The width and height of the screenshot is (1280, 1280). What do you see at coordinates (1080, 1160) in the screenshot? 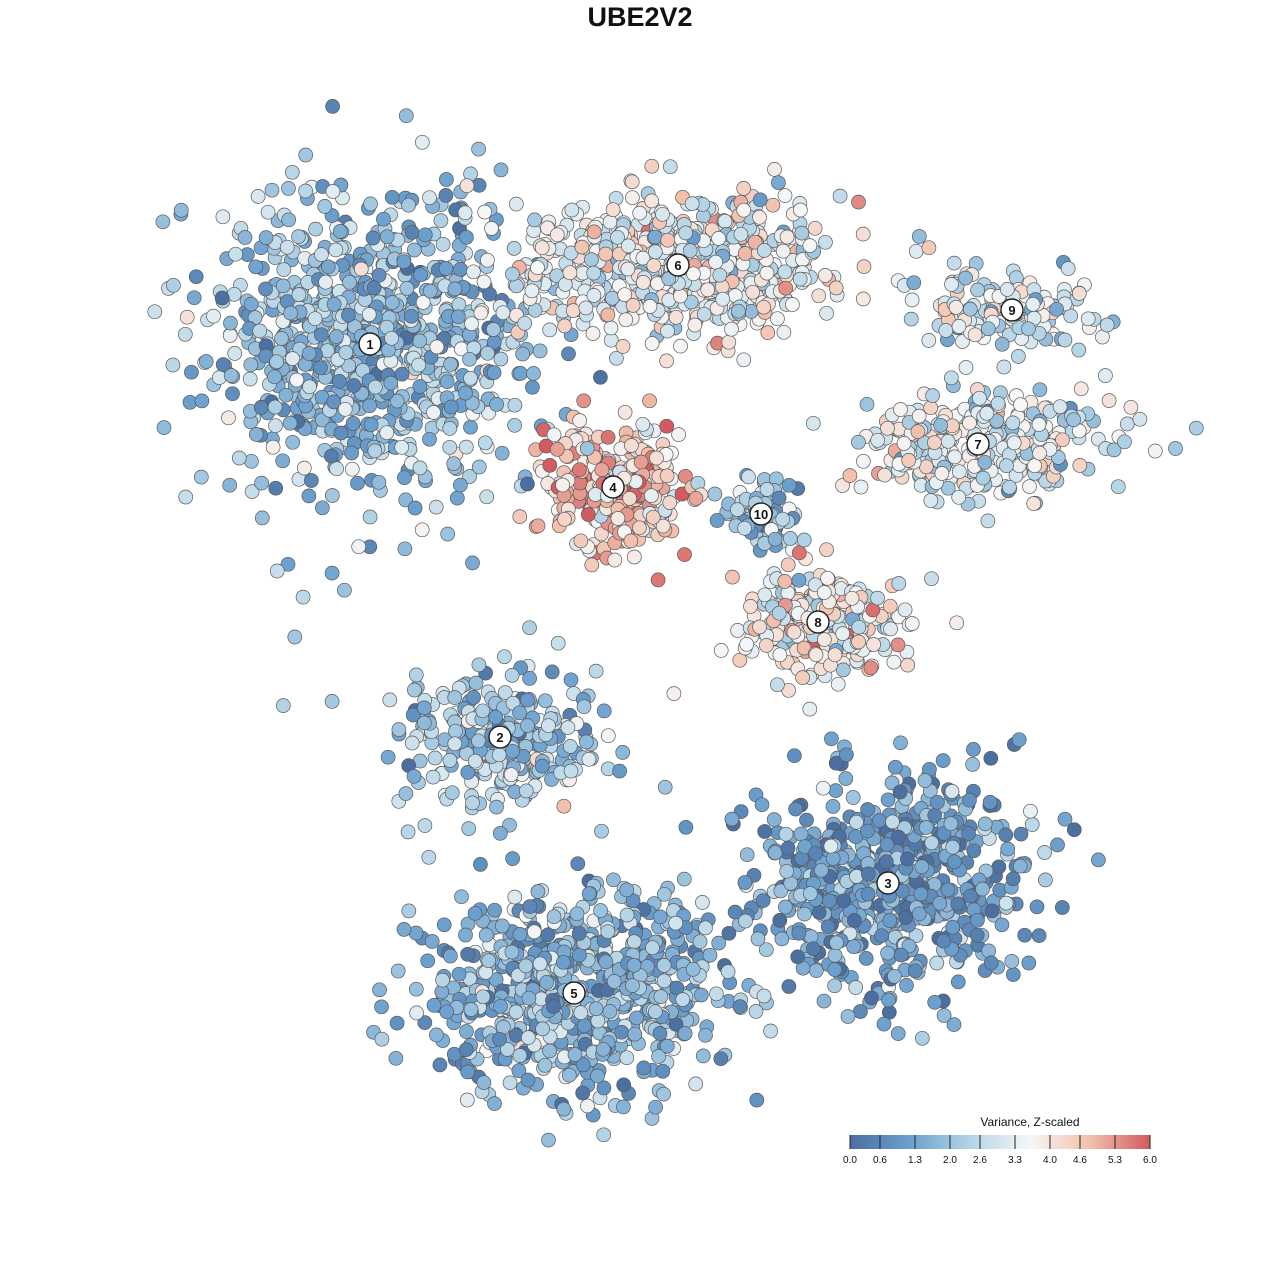
I see `color-bar-tick-label: 4.6` at bounding box center [1080, 1160].